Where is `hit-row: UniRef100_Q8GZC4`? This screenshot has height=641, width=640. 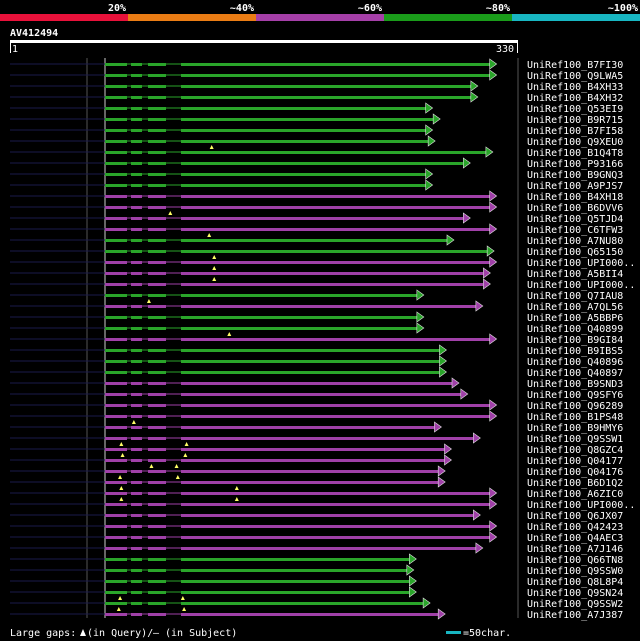 hit-row: UniRef100_Q8GZC4 is located at coordinates (316, 449).